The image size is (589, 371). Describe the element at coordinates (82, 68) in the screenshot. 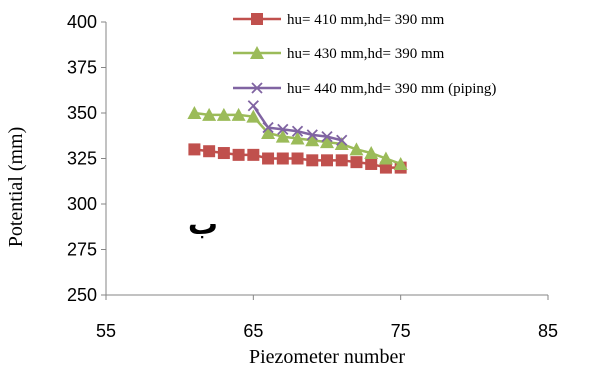

I see `y-tick-label: 375` at that location.